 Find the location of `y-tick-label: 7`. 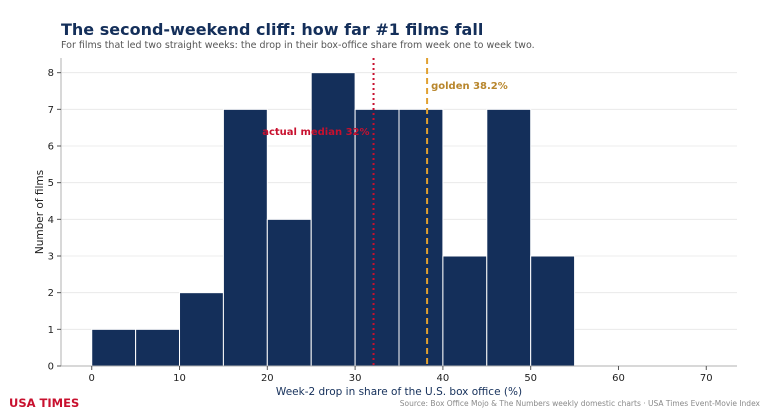

y-tick-label: 7 is located at coordinates (51, 110).